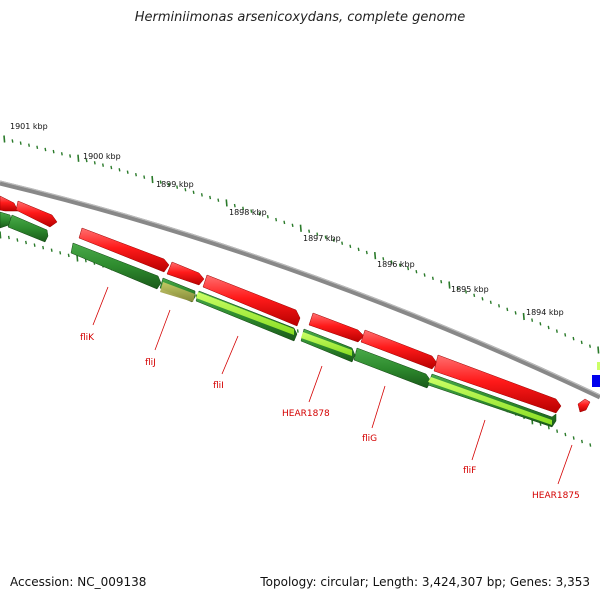 The height and width of the screenshot is (600, 600). What do you see at coordinates (396, 264) in the screenshot?
I see `scale-label: 1896 kbp` at bounding box center [396, 264].